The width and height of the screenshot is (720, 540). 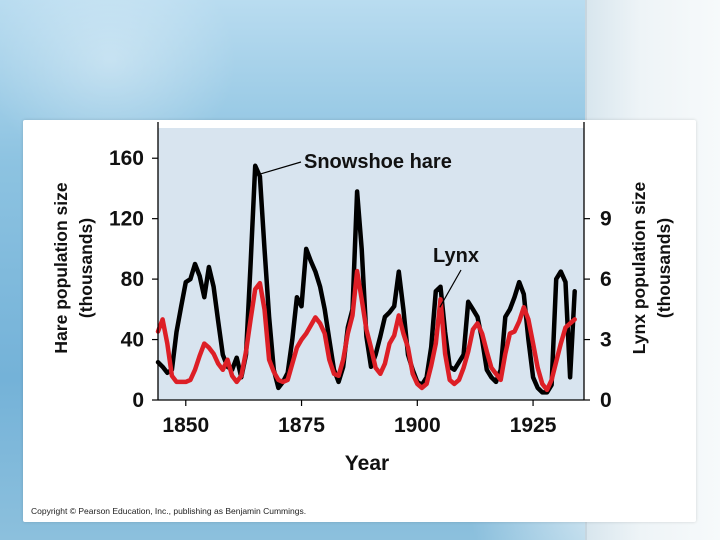 What do you see at coordinates (280, 168) in the screenshot?
I see `hare-annotation-leader` at bounding box center [280, 168].